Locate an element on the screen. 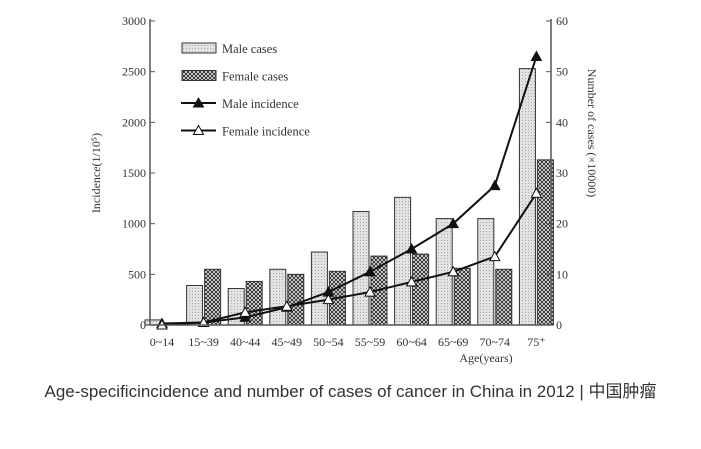 The height and width of the screenshot is (449, 701). x-tick-label: 40~44 is located at coordinates (245, 342).